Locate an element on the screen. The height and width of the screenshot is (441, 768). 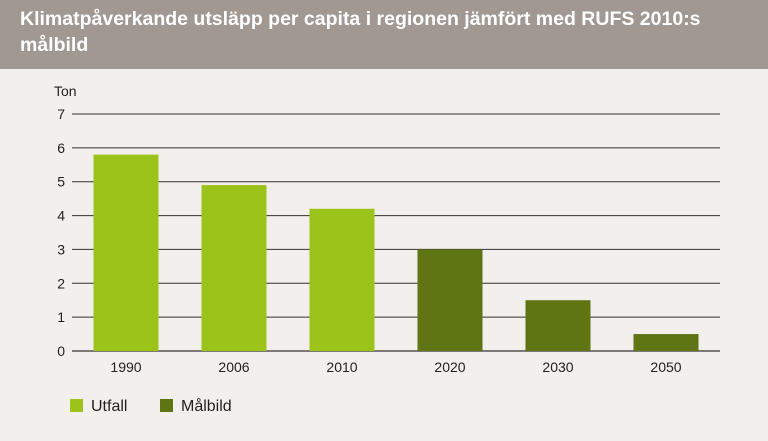
y-tick-label: 7 is located at coordinates (61, 114).